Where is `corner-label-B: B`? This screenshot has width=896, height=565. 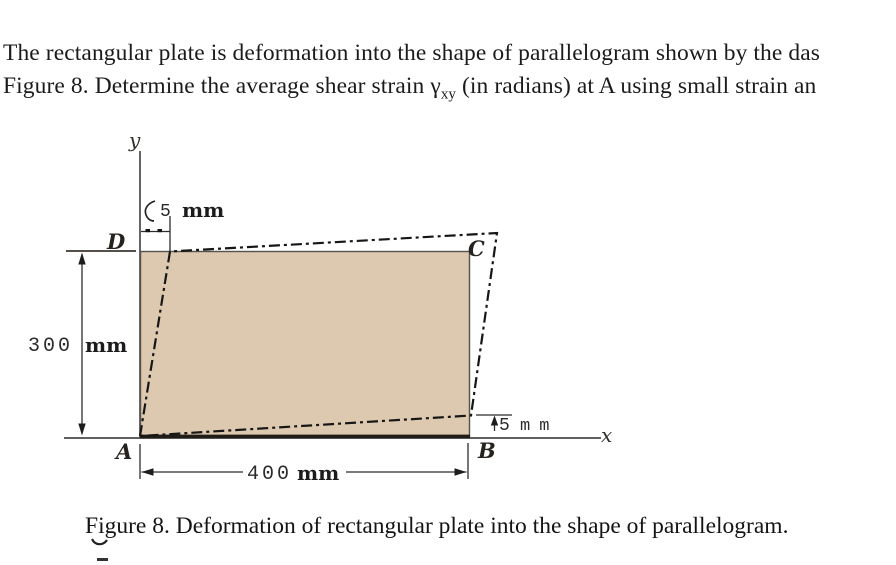
corner-label-B: B is located at coordinates (486, 450).